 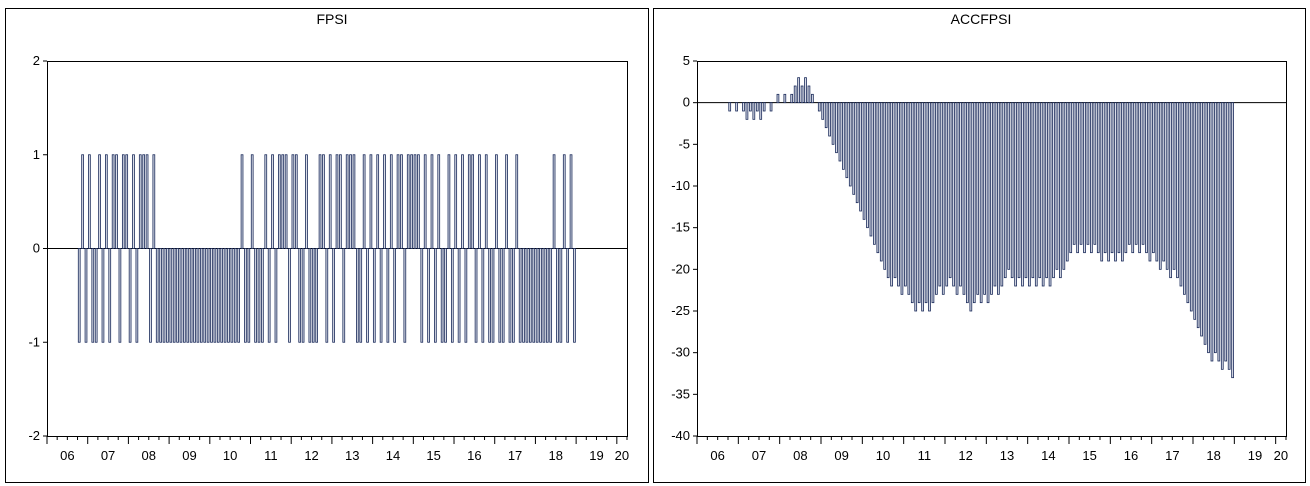 What do you see at coordinates (1172, 455) in the screenshot?
I see `x-tick-label: 17` at bounding box center [1172, 455].